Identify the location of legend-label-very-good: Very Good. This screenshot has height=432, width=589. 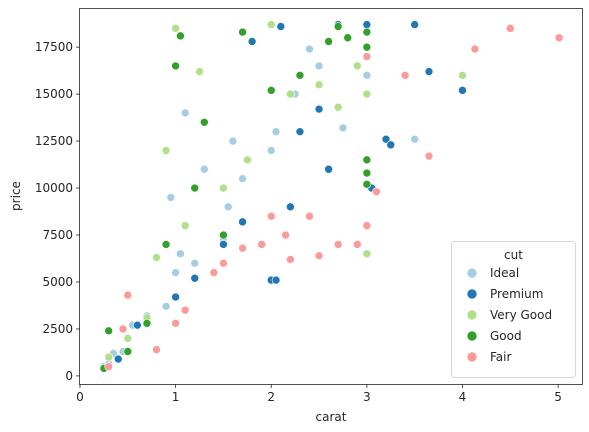
(521, 315).